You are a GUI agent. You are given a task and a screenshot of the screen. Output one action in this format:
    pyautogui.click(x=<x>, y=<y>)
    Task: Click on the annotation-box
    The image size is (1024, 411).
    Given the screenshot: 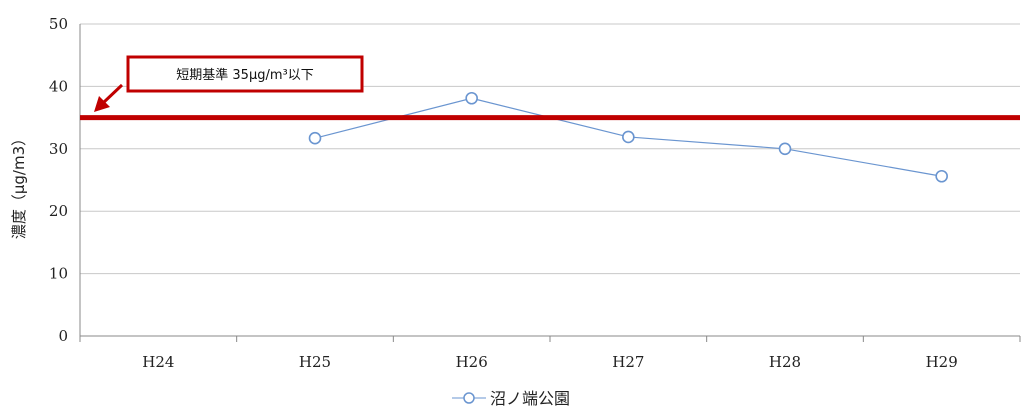 What is the action you would take?
    pyautogui.click(x=245, y=74)
    